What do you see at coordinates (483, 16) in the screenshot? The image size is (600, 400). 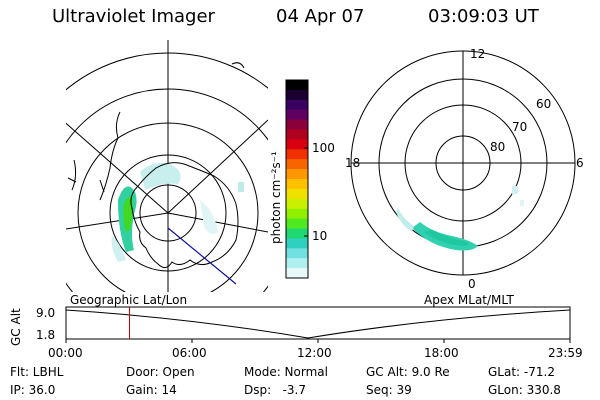 I see `time-label: 03:09:03 UT` at bounding box center [483, 16].